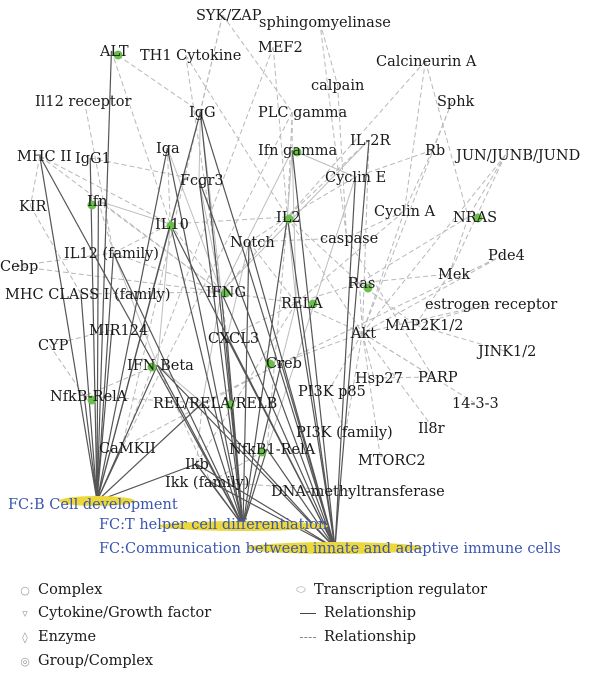 This screenshot has width=600, height=680. What do you see at coordinates (215, 404) in the screenshot?
I see `node-label-relrela: REL/RELA/RELB` at bounding box center [215, 404].